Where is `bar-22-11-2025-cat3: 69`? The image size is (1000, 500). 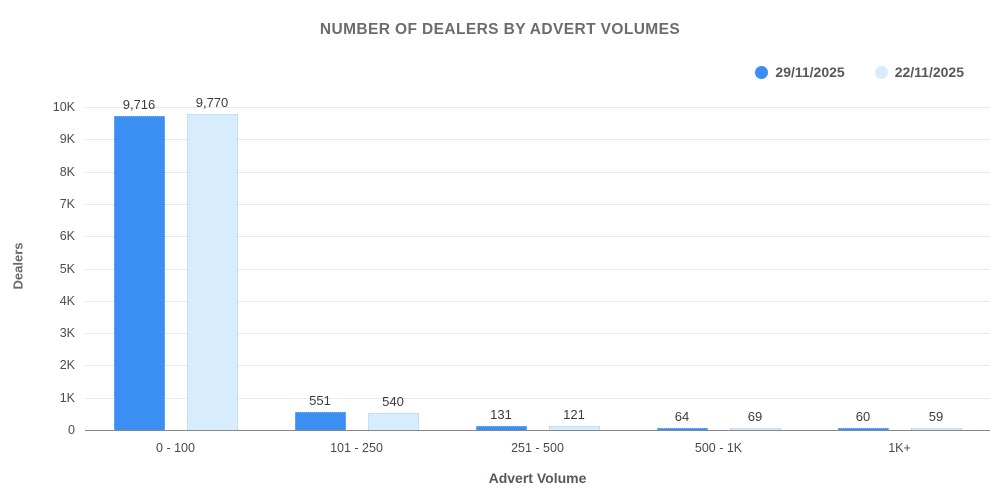 bar-22-11-2025-cat3: 69 is located at coordinates (755, 419).